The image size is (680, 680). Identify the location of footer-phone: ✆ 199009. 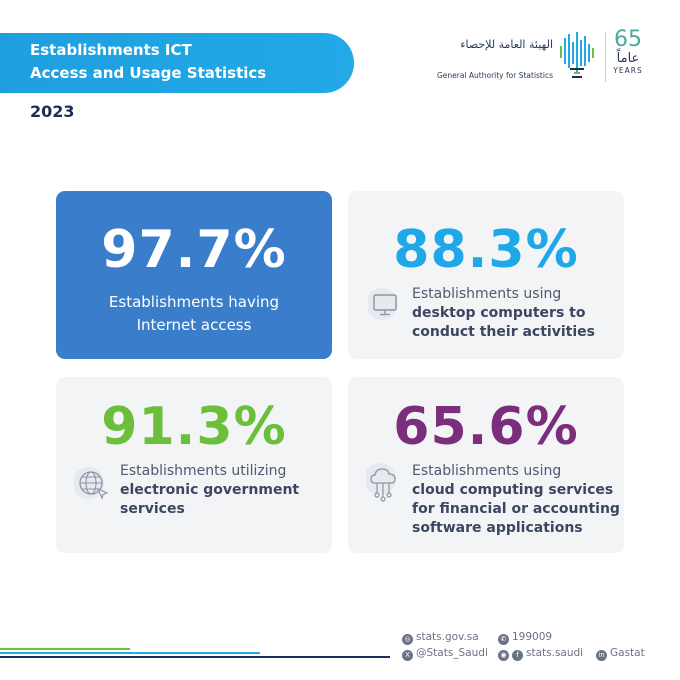
(525, 638).